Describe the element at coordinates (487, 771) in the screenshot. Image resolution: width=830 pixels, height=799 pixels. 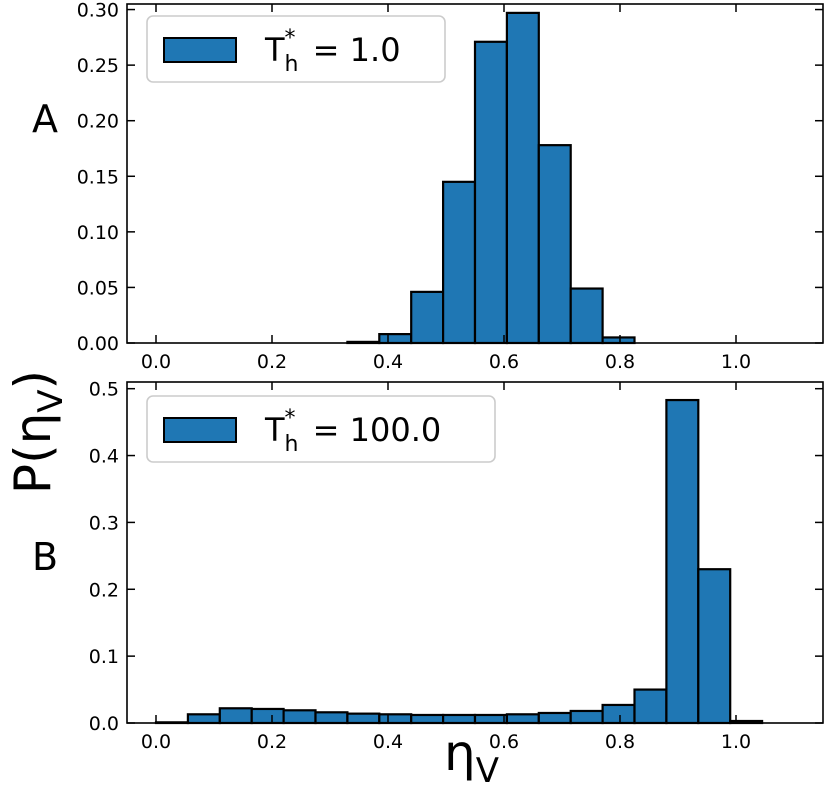
I see `x-axis-label-sub: V` at that location.